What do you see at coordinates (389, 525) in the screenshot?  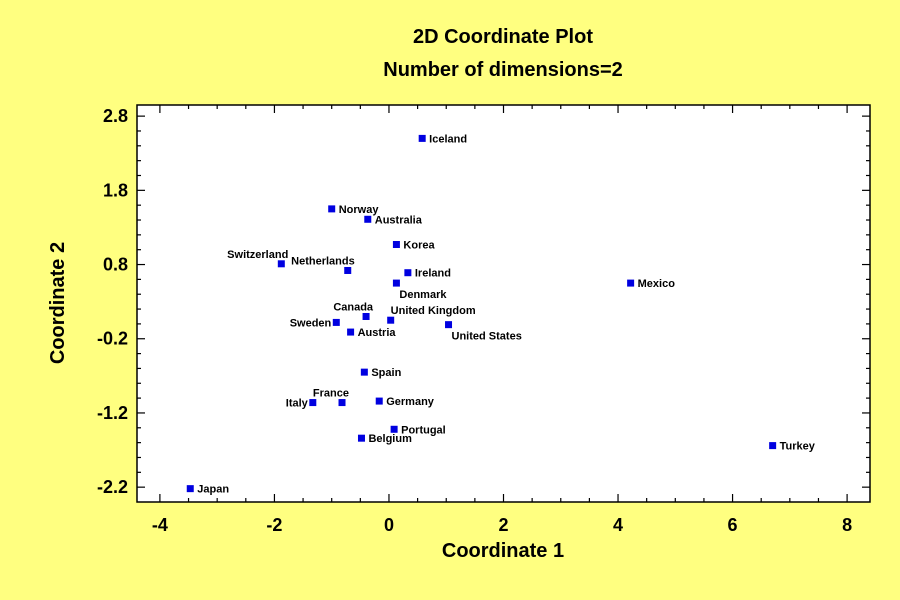 I see `x-tick-label: 0` at bounding box center [389, 525].